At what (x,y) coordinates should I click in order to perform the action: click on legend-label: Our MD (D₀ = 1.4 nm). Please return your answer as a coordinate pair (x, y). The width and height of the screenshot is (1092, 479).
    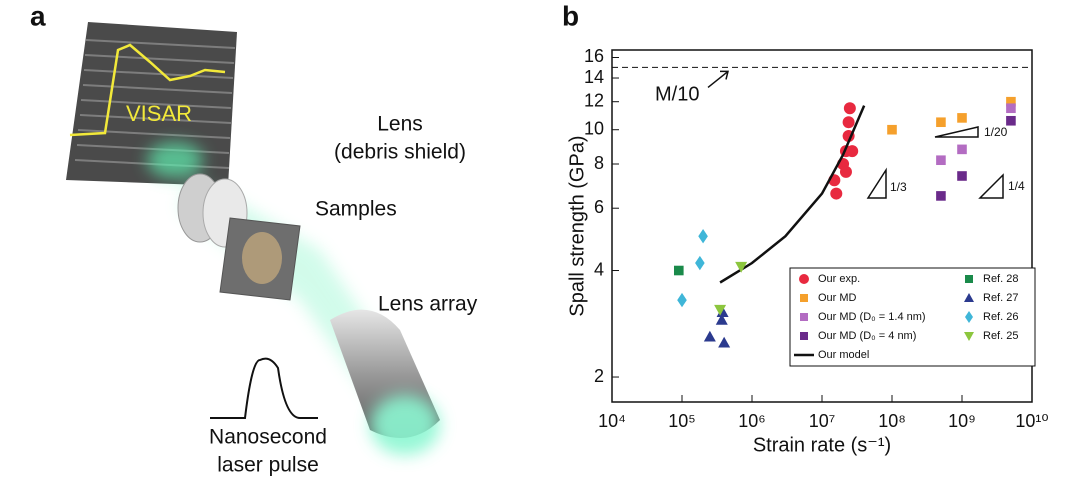
    Looking at the image, I should click on (872, 317).